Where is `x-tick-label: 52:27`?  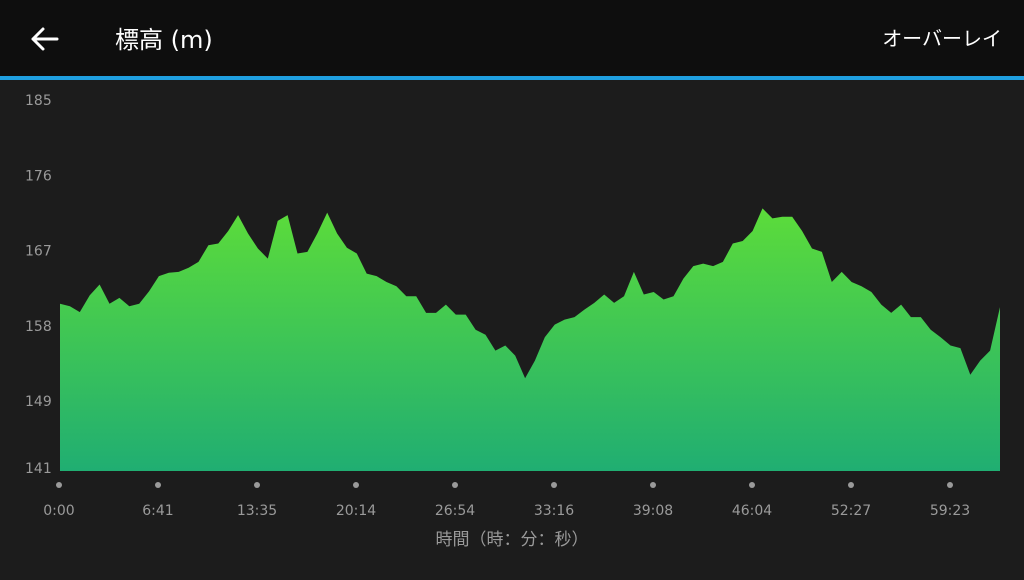 x-tick-label: 52:27 is located at coordinates (851, 511).